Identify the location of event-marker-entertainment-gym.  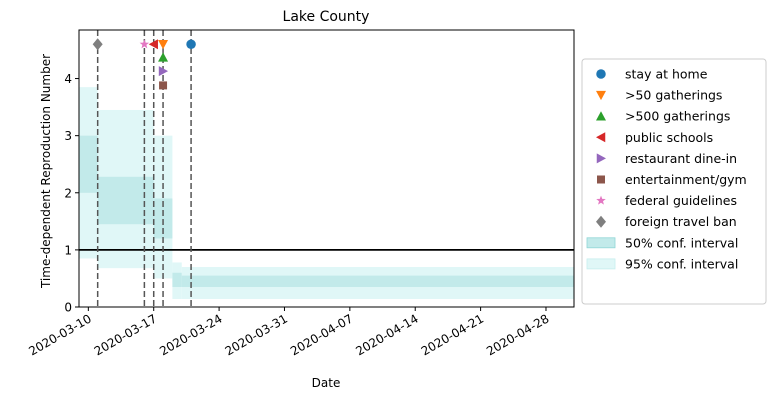
(163, 85).